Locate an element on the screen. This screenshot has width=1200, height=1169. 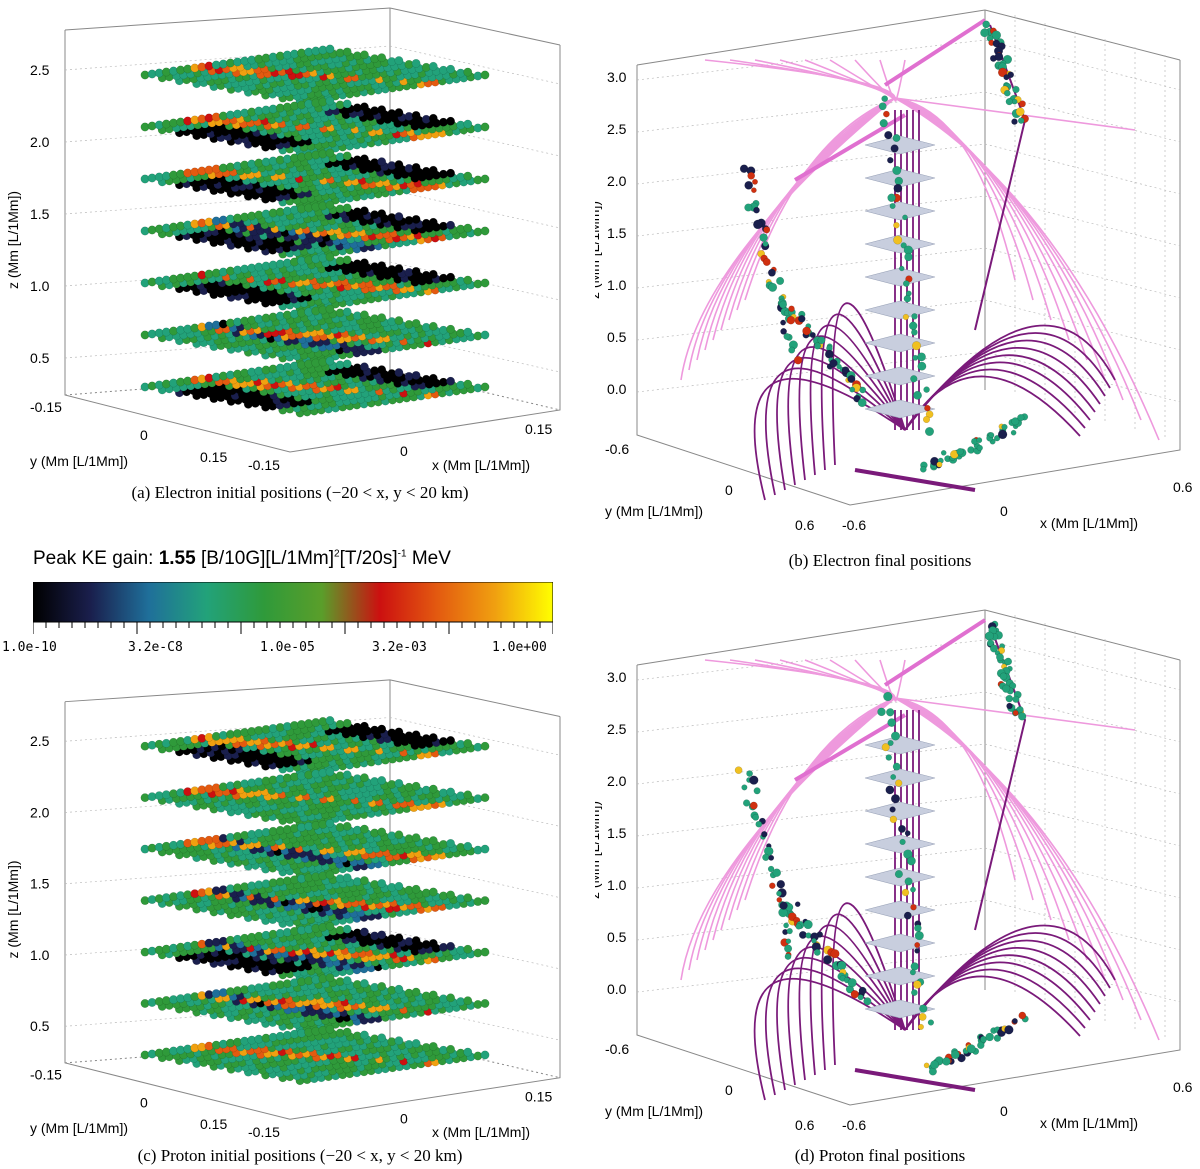
particle-sheet is located at coordinates (315, 127).